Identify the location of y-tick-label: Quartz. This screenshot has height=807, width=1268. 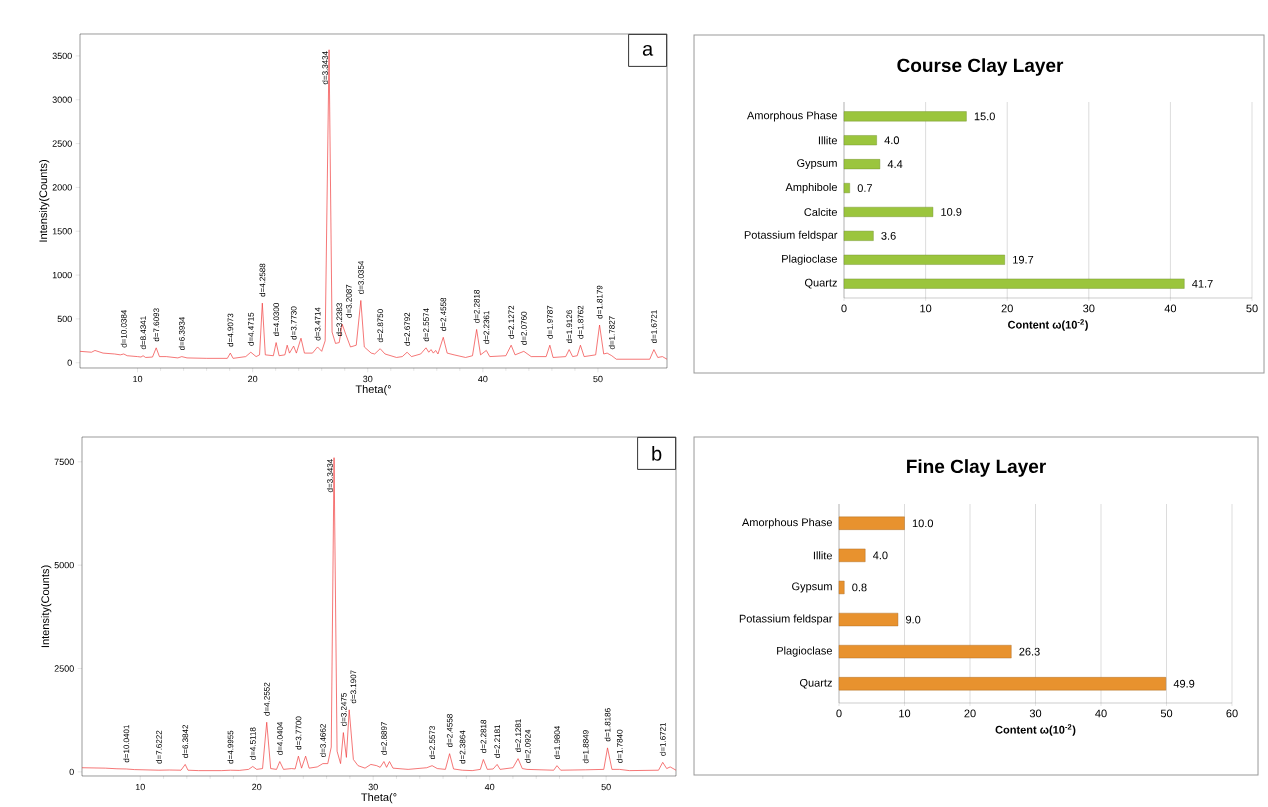
(820, 283).